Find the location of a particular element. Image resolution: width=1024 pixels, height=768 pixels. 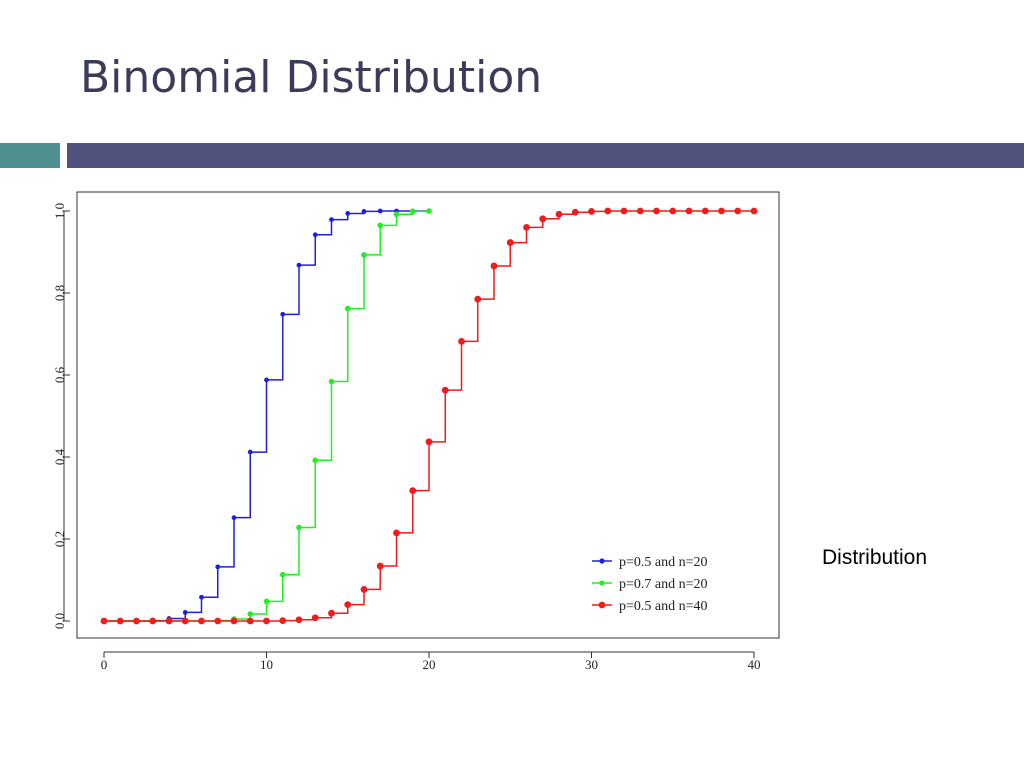

legend-label-3: p=0.5 and n=40 is located at coordinates (663, 606).